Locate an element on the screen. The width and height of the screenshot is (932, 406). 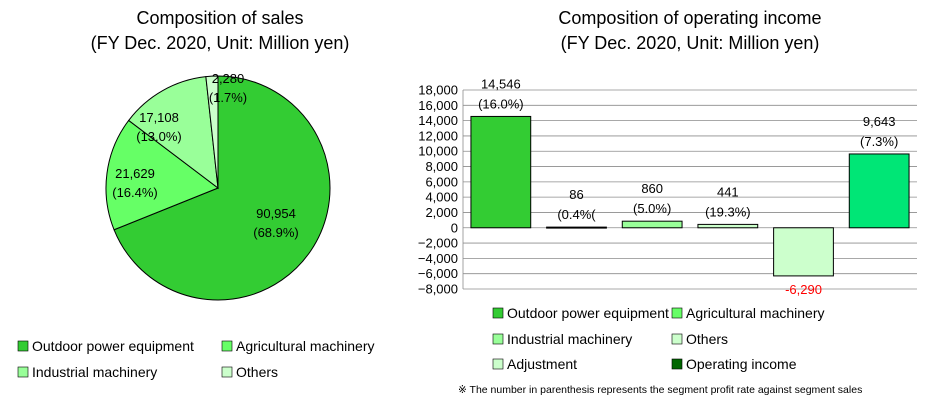
pie-legend-swatch-outdoor-power-equipment is located at coordinates (23, 346).